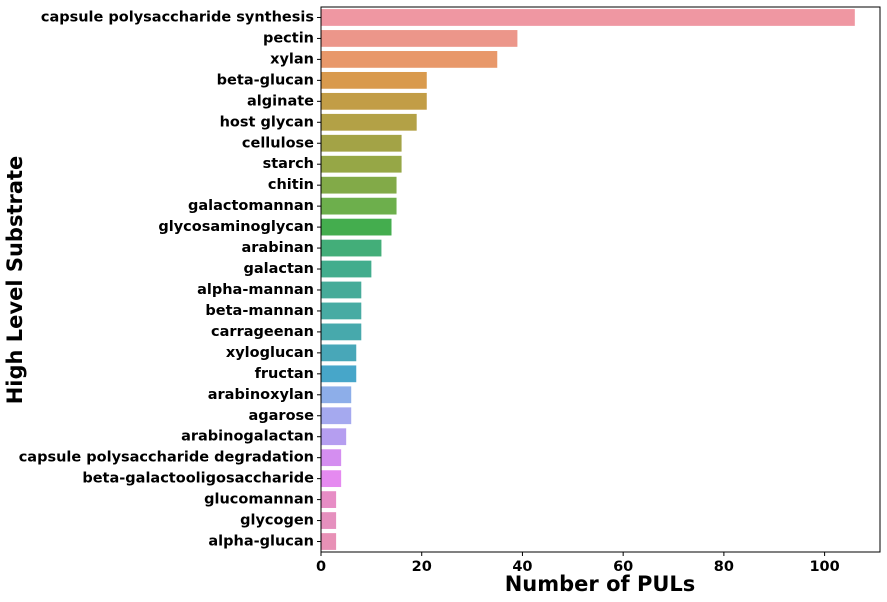 Image resolution: width=887 pixels, height=602 pixels. Describe the element at coordinates (177, 17) in the screenshot. I see `y-tick-label: capsule polysaccharide synthesis` at that location.